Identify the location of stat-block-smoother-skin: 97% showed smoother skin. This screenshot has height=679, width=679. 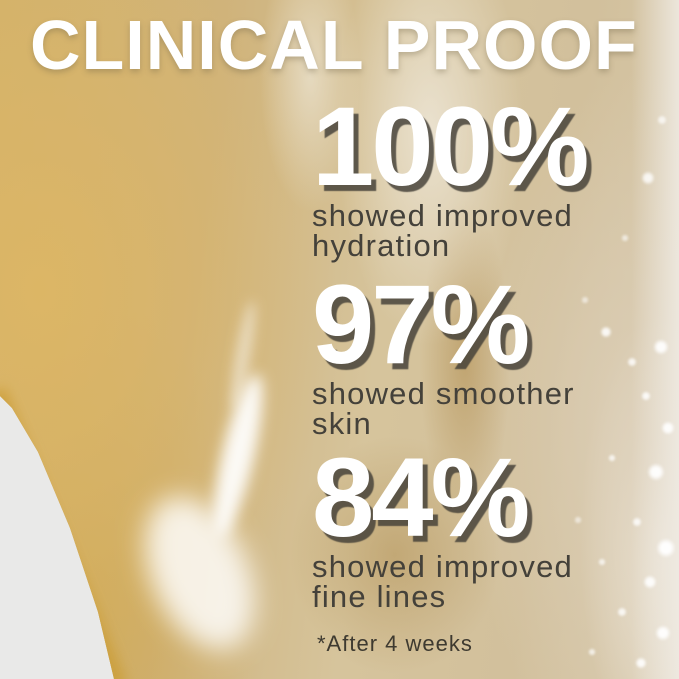
(443, 352).